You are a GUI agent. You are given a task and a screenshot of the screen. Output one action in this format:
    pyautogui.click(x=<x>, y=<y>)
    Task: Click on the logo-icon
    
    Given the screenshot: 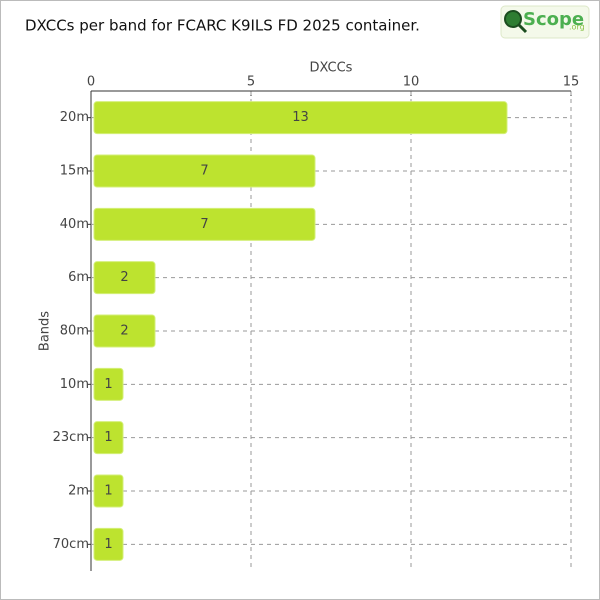 What is the action you would take?
    pyautogui.click(x=513, y=19)
    